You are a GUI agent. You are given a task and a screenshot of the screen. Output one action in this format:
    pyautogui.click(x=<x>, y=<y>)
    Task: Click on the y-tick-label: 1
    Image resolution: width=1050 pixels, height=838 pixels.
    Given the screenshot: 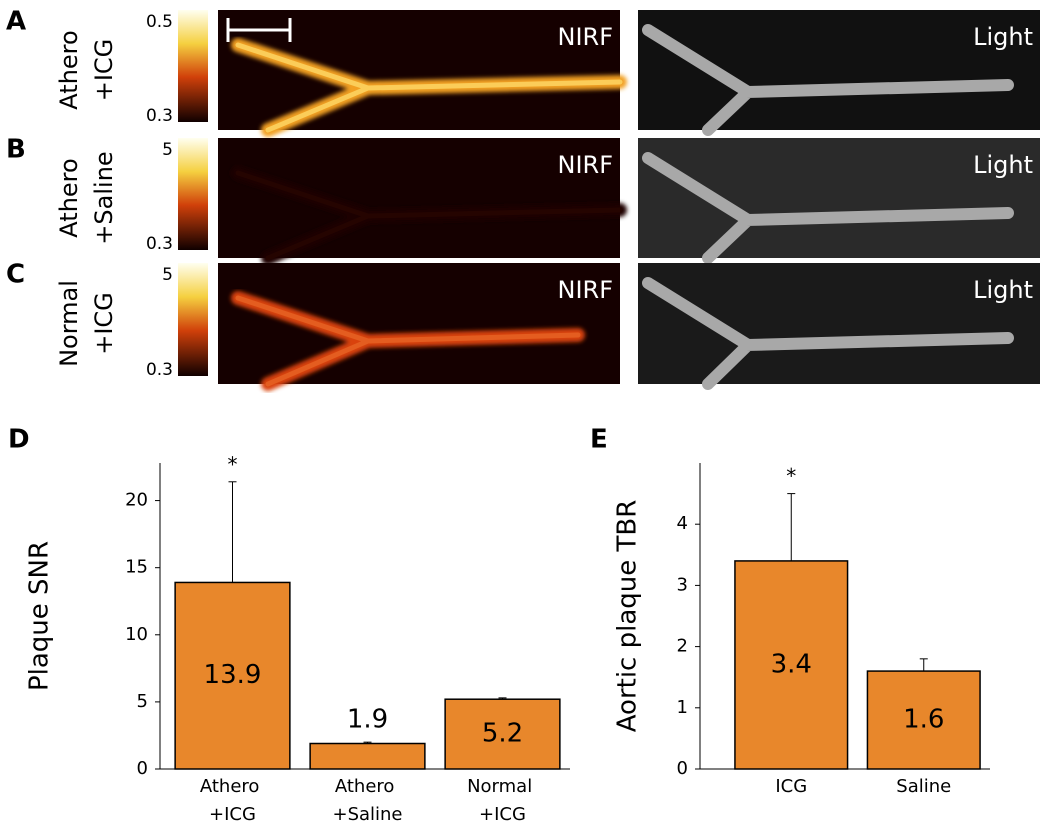 What is the action you would take?
    pyautogui.click(x=682, y=707)
    